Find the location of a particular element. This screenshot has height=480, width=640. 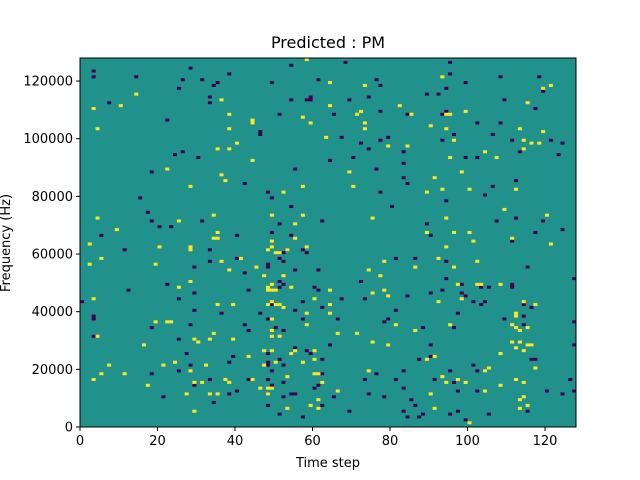

y-tick-label: 20000 is located at coordinates (52, 370).